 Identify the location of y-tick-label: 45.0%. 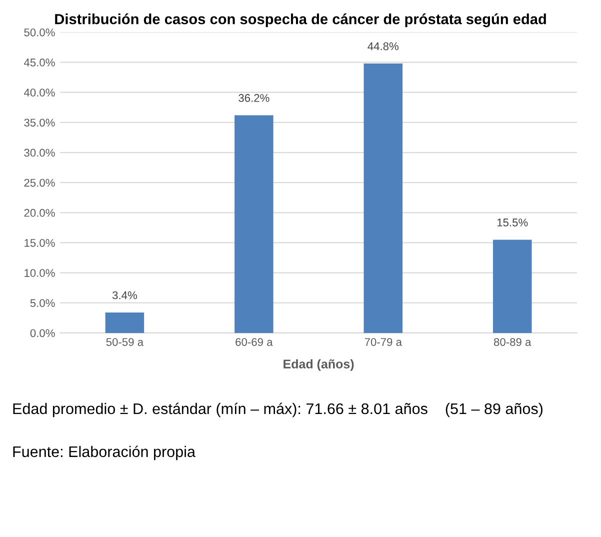
(39, 62).